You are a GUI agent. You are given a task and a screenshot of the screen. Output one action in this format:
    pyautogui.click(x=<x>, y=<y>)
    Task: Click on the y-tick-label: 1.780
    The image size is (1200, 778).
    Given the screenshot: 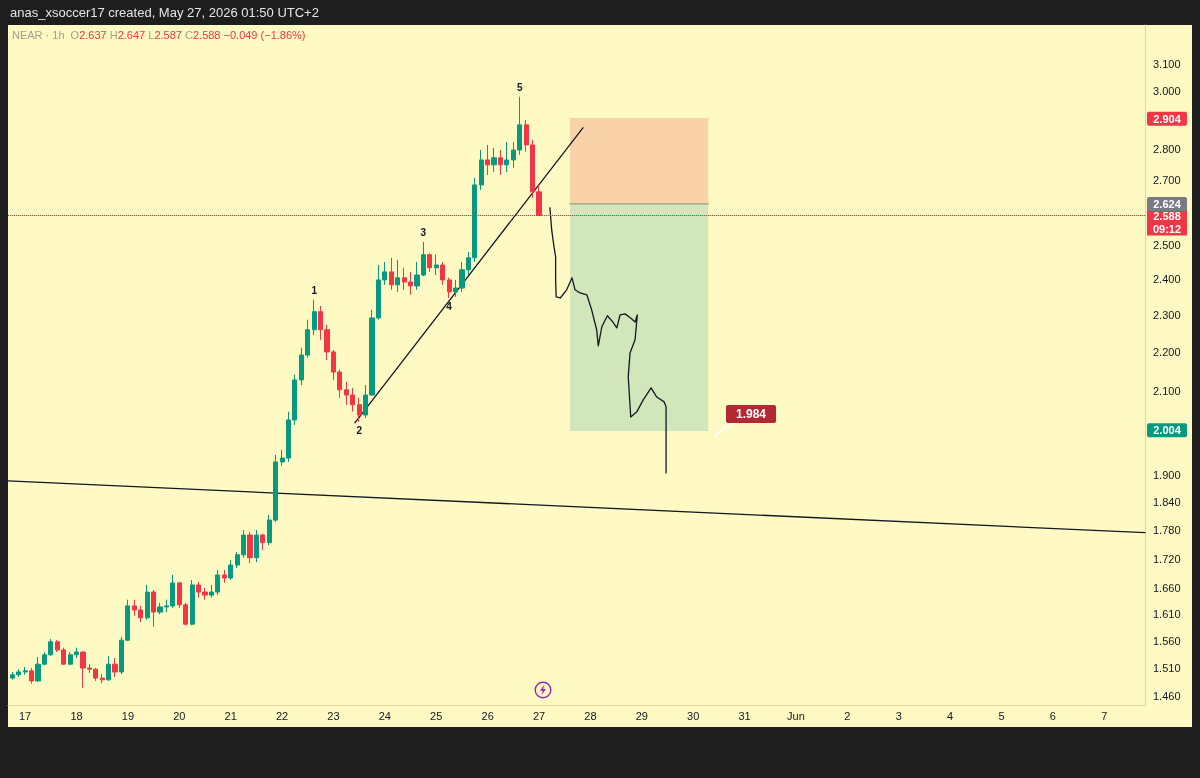 What is the action you would take?
    pyautogui.click(x=1167, y=529)
    